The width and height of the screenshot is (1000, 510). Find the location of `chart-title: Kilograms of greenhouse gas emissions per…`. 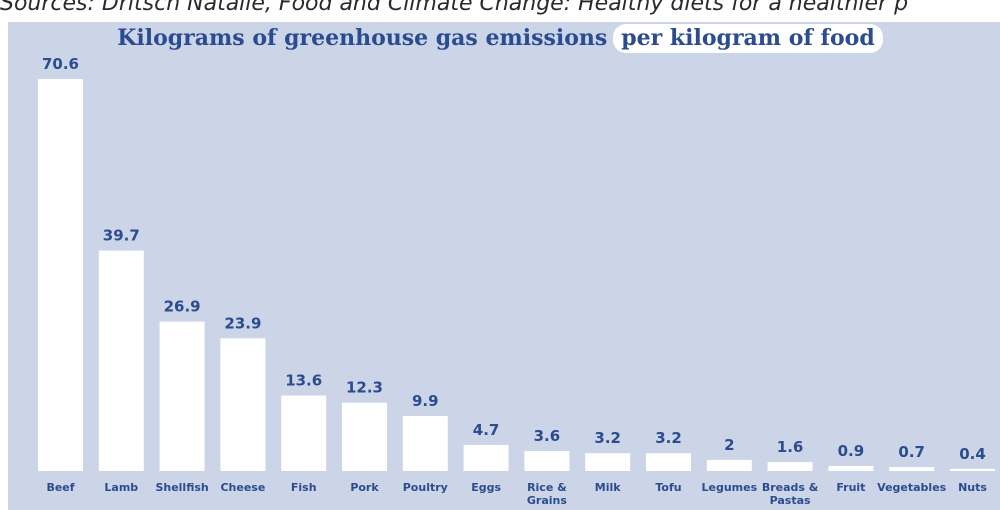

chart-title: Kilograms of greenhouse gas emissions per… is located at coordinates (500, 38).